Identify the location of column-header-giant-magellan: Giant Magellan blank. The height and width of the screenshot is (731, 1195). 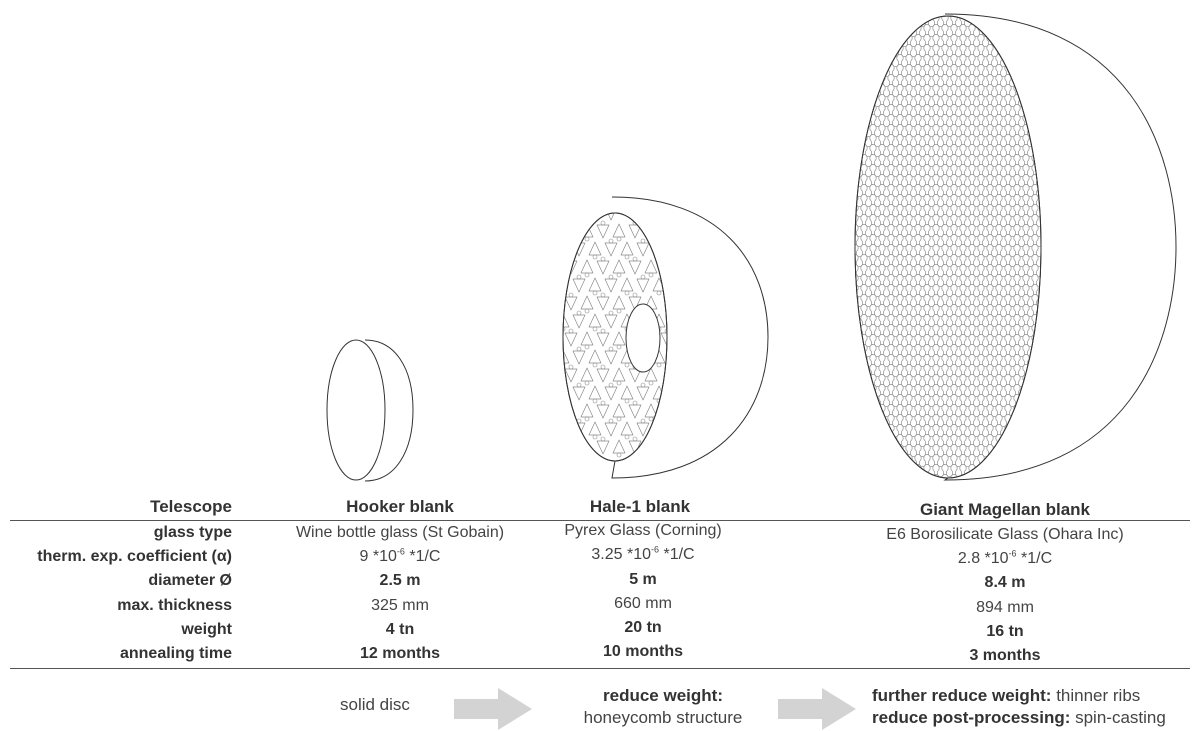
(1005, 509).